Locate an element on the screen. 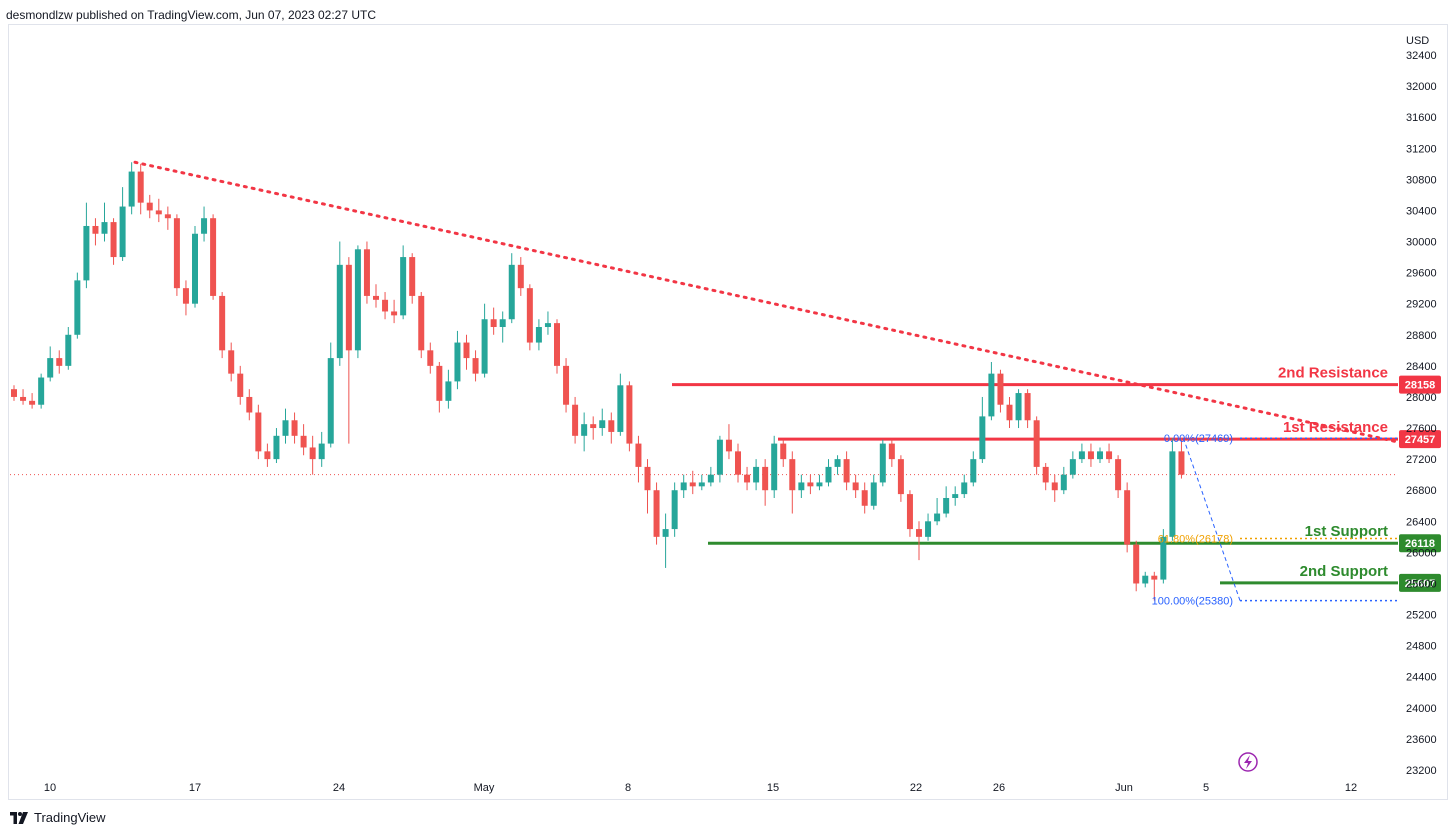 The width and height of the screenshot is (1456, 837). level-name: 2nd Support is located at coordinates (1344, 571).